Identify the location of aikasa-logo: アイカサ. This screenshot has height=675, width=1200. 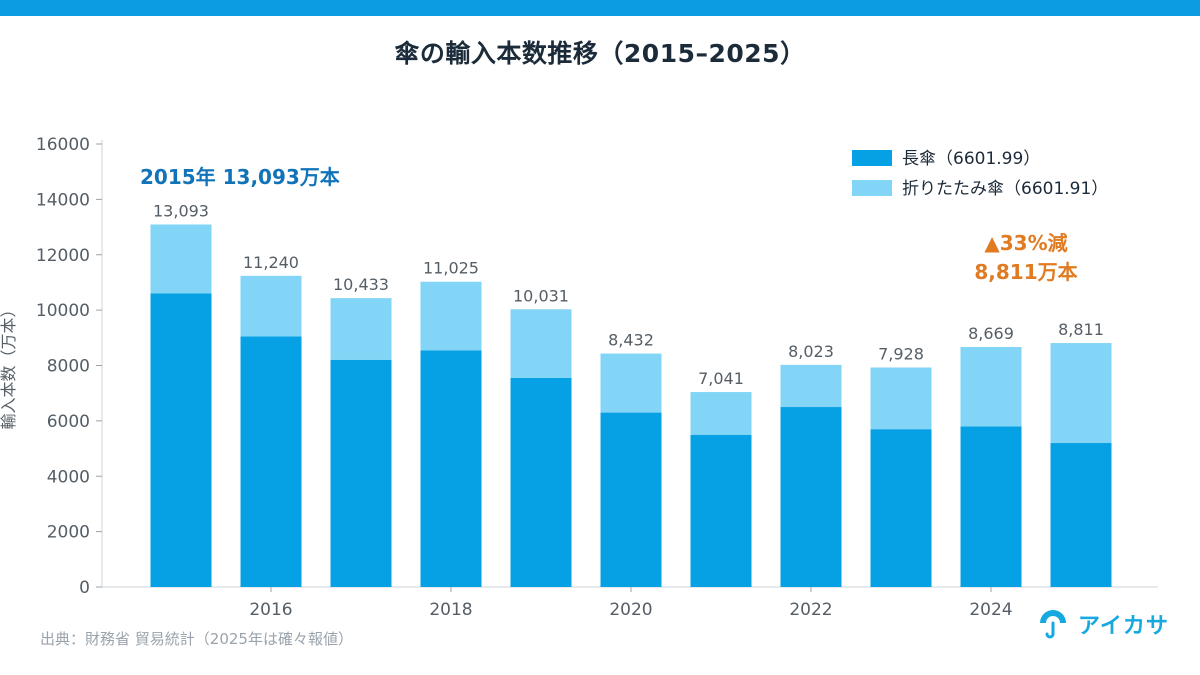
(1102, 624).